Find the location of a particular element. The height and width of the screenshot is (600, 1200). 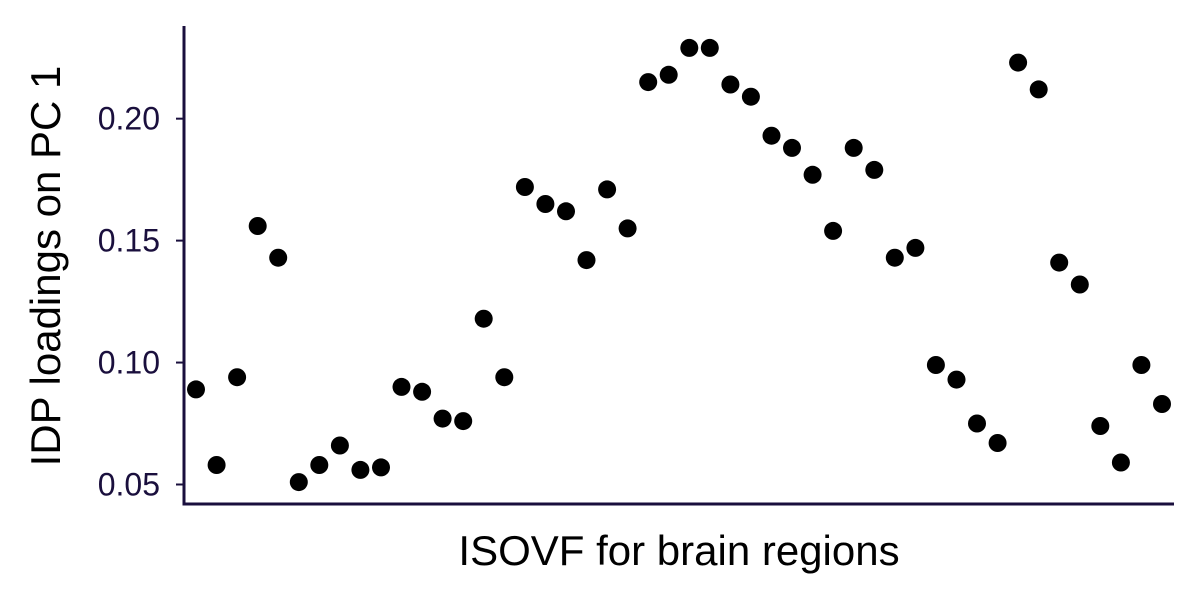

y-tick-label: 0.05 is located at coordinates (129, 484).